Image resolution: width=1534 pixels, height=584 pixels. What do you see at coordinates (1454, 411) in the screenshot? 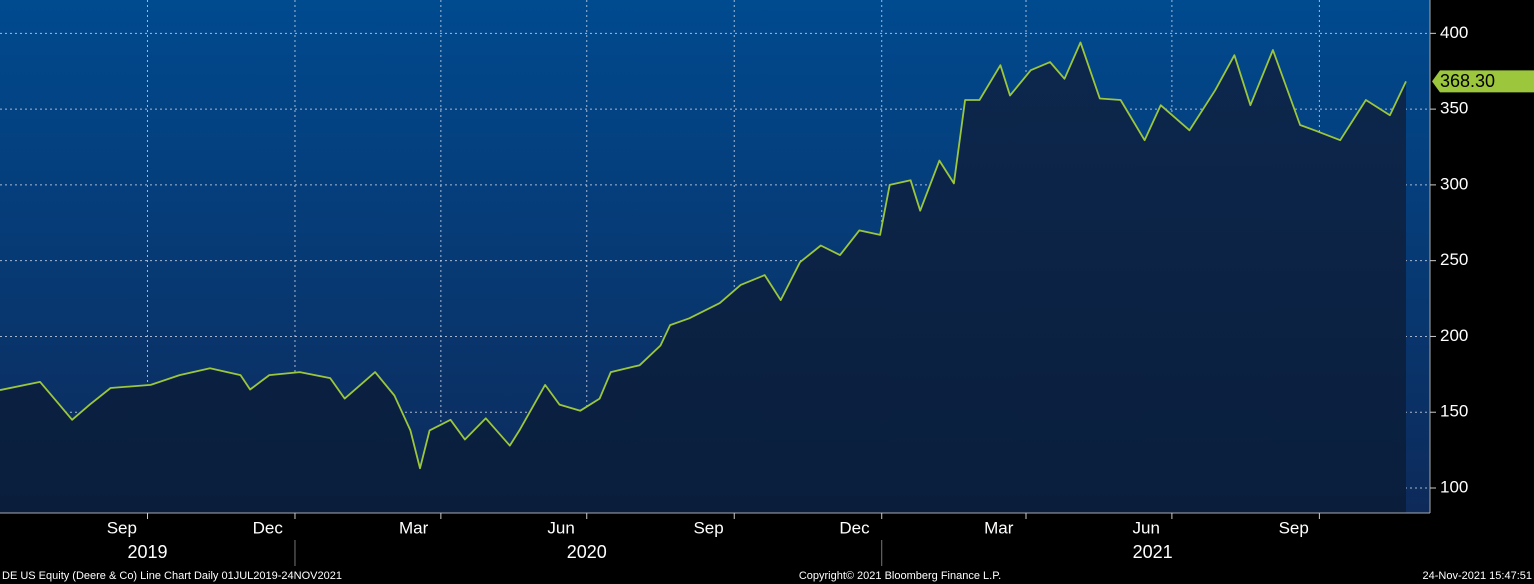
I see `y-tick-label: 150` at bounding box center [1454, 411].